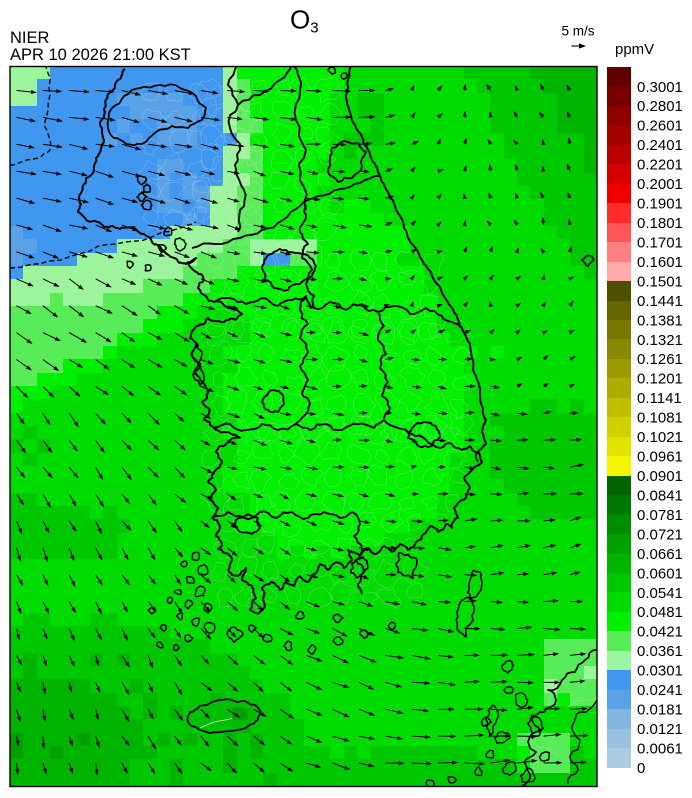  I want to click on svg-text: 0.3001, so click(660, 87).